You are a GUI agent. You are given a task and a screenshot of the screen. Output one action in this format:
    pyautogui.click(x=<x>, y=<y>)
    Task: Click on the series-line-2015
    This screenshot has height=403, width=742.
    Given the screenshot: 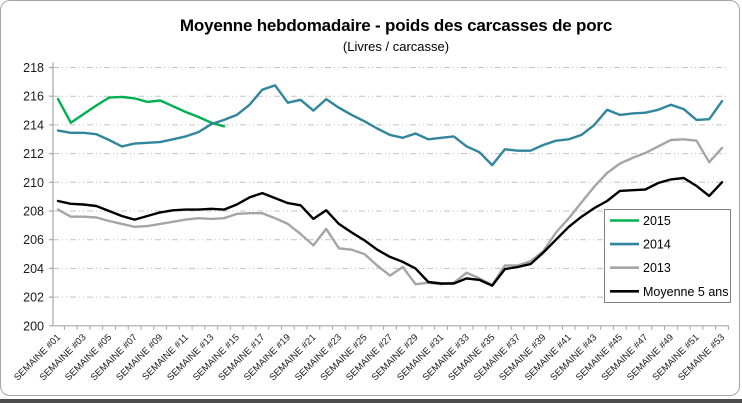 What is the action you would take?
    pyautogui.click(x=141, y=111)
    